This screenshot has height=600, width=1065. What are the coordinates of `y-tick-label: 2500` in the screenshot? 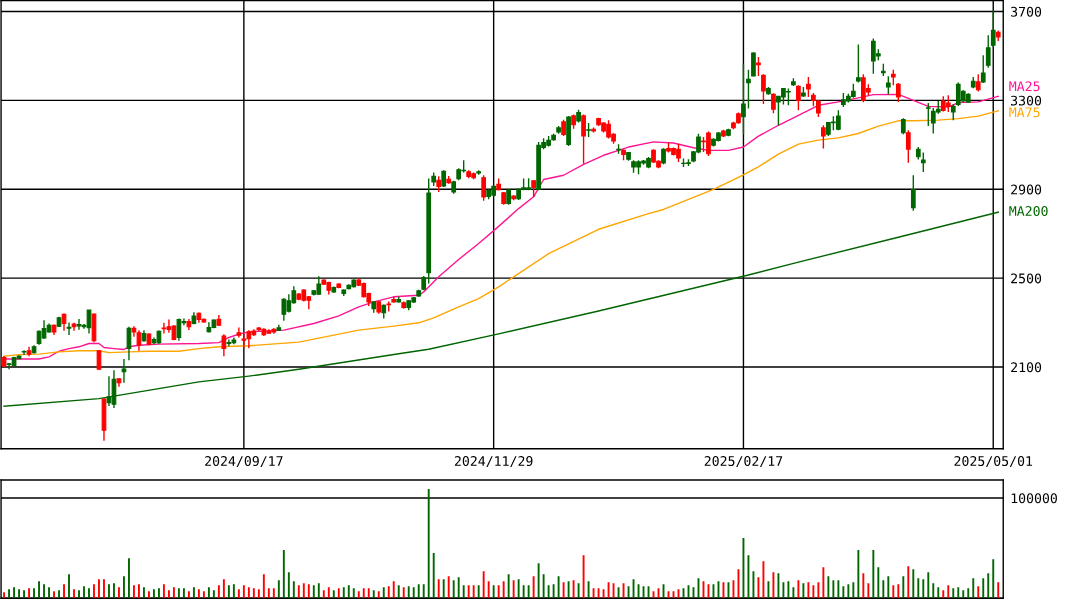 It's located at (1026, 278).